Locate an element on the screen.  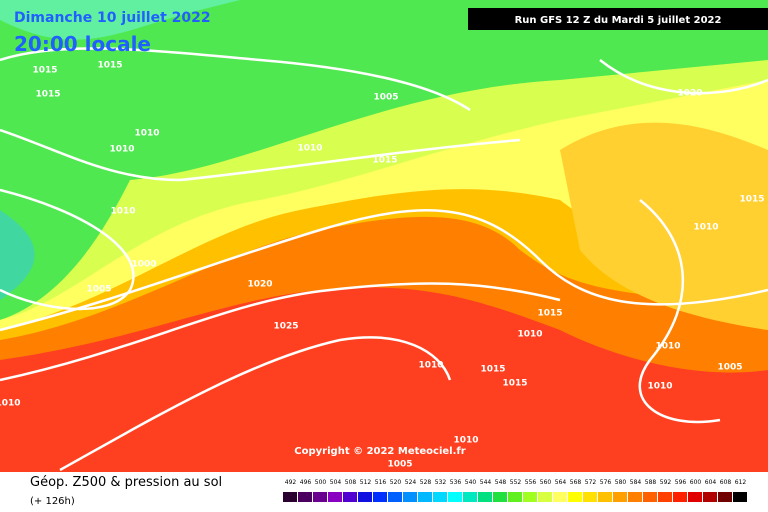
legend-subtitle: (+ 126h) is located at coordinates (52, 501).